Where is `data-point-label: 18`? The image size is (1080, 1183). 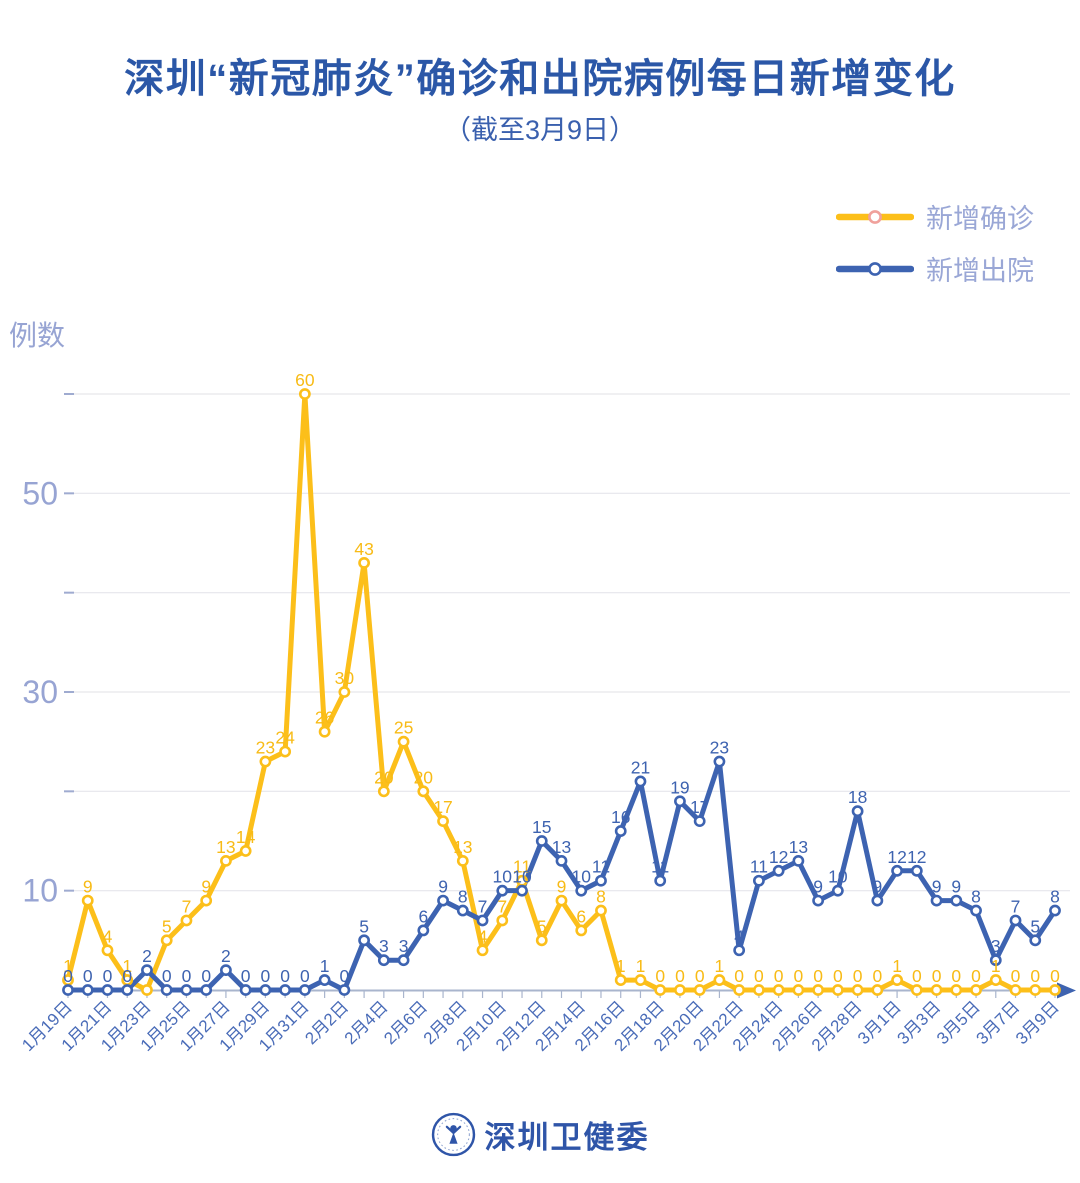 data-point-label: 18 is located at coordinates (857, 797).